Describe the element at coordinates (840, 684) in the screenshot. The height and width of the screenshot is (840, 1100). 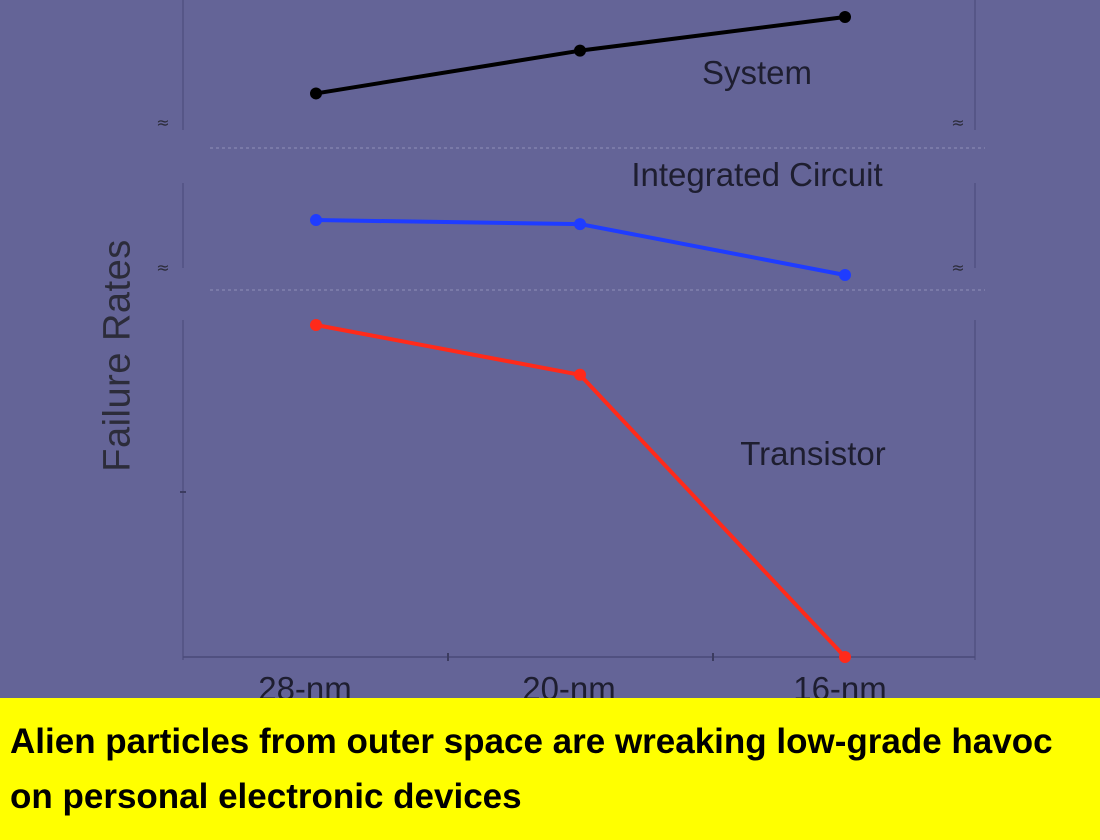
I see `x-tick-label: 16-nm` at that location.